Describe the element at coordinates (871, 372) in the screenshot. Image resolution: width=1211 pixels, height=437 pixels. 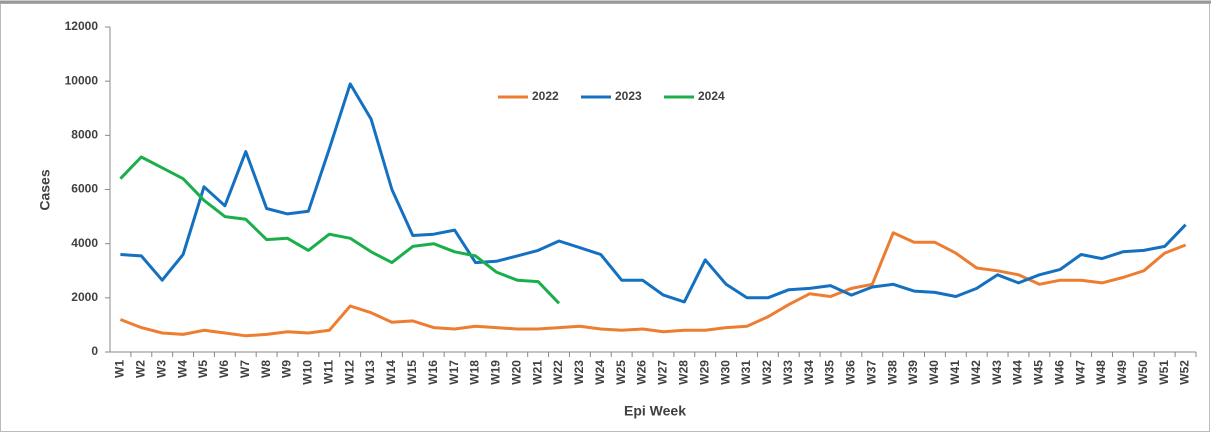
I see `x-tick-label: W37` at that location.